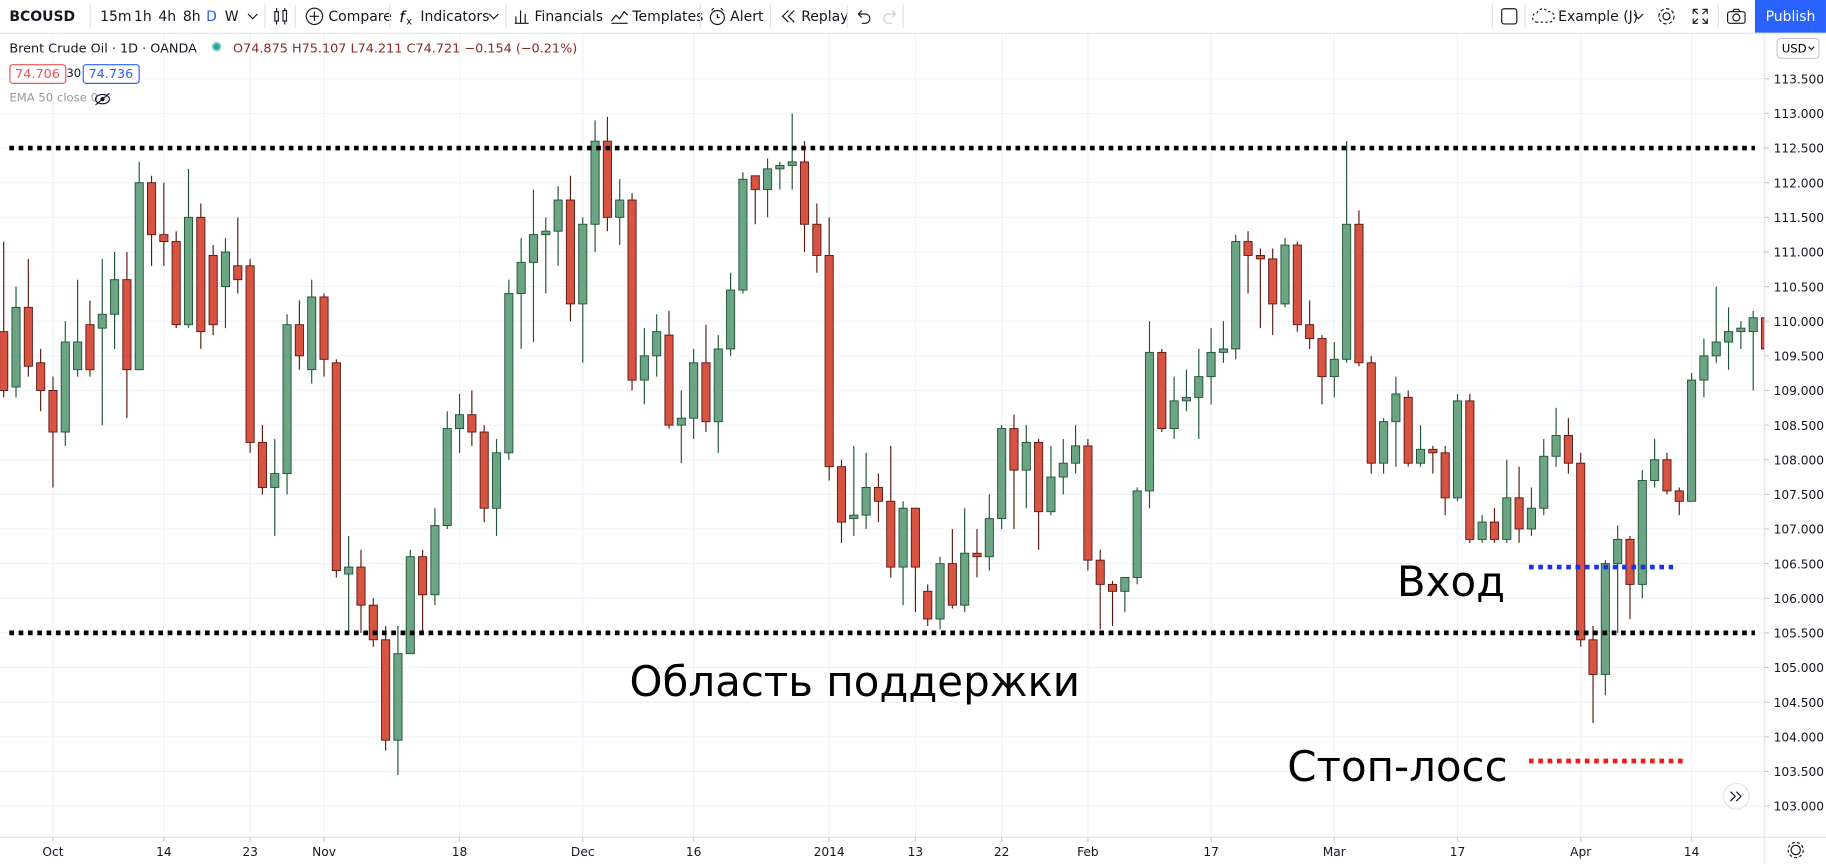  I want to click on currency-box, so click(1798, 48).